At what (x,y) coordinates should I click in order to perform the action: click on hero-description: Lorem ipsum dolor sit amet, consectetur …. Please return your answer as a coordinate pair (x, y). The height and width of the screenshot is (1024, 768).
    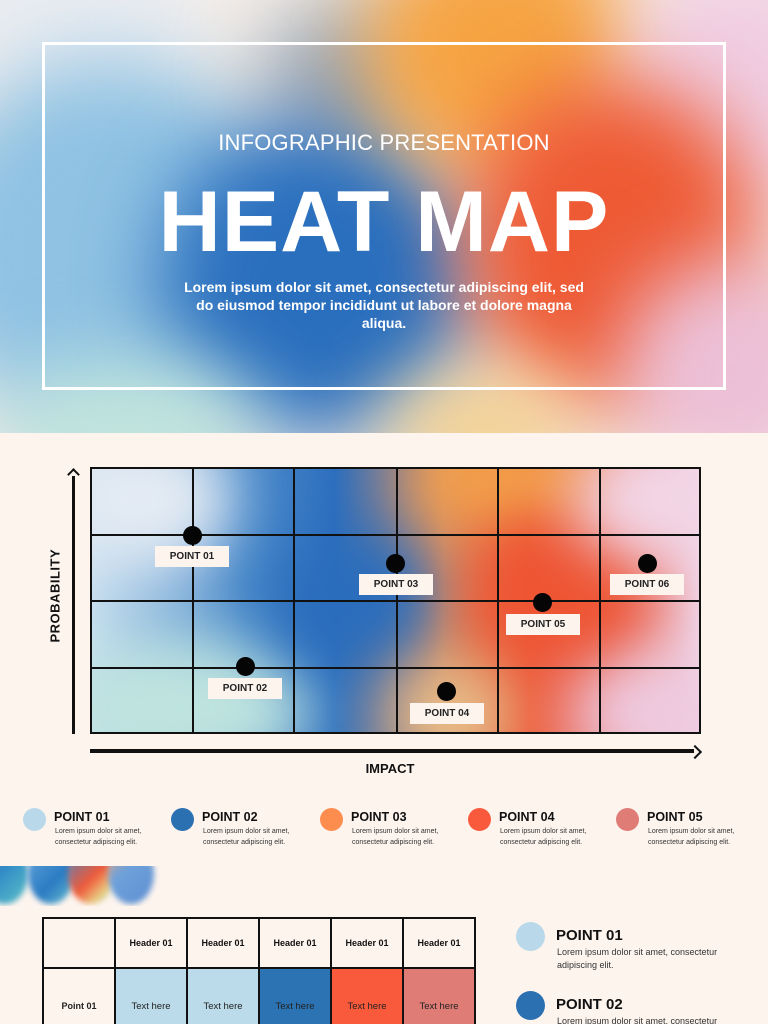
    Looking at the image, I should click on (384, 305).